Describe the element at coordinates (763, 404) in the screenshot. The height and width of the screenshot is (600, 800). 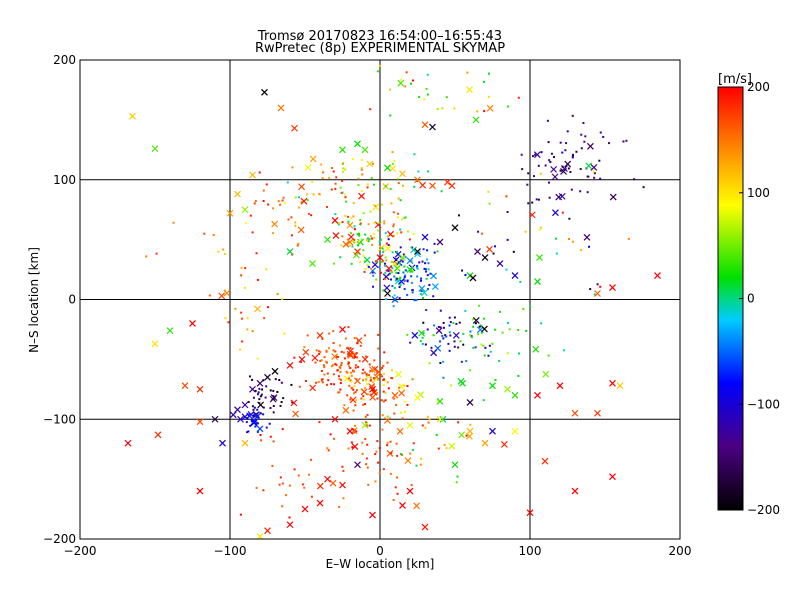
I see `colorbar-tick-label: −100` at that location.